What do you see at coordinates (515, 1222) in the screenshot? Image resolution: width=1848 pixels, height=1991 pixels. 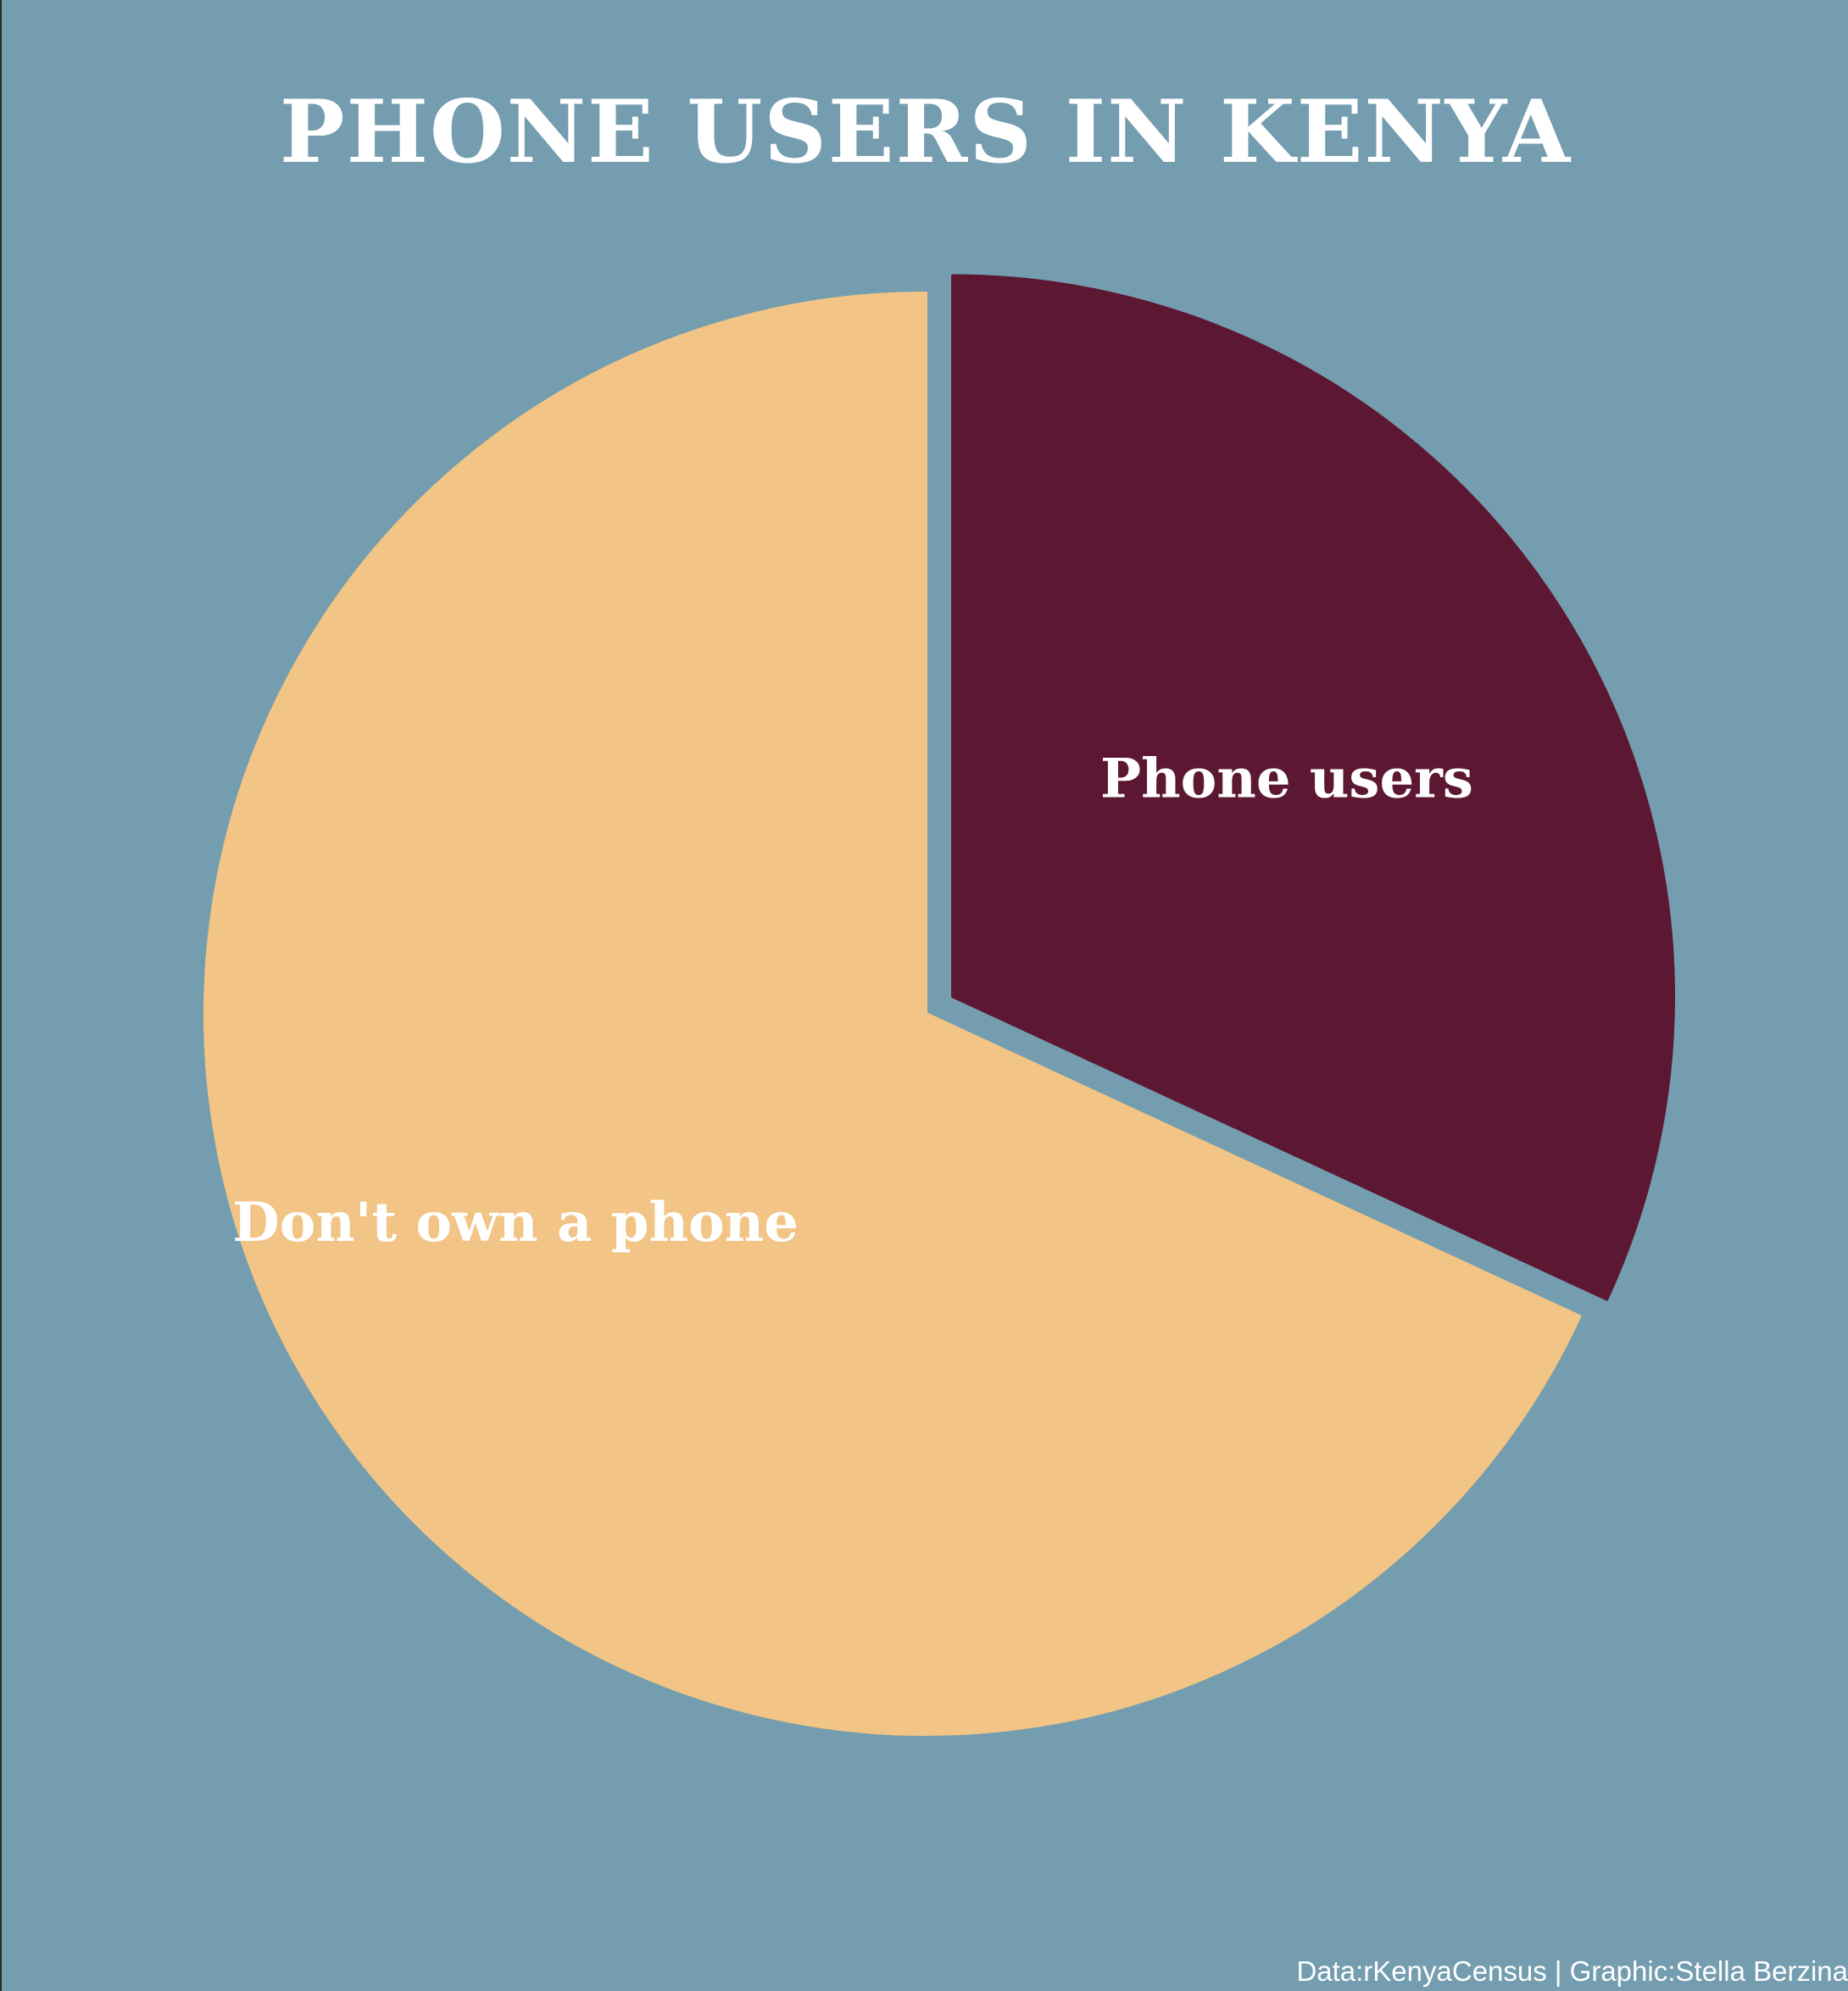 I see `slice-label: Don't own a phone` at bounding box center [515, 1222].